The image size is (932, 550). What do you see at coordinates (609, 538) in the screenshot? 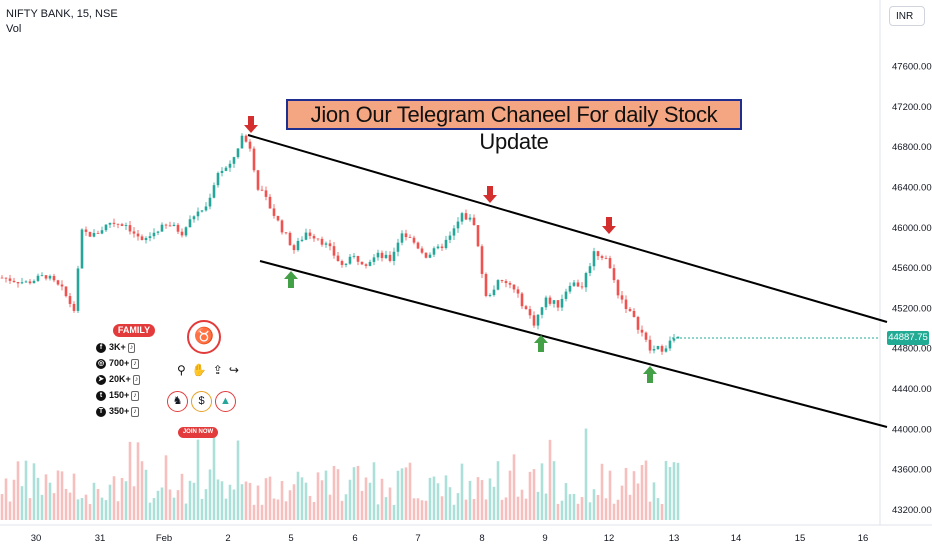
I see `x-tick-label: 12` at bounding box center [609, 538].